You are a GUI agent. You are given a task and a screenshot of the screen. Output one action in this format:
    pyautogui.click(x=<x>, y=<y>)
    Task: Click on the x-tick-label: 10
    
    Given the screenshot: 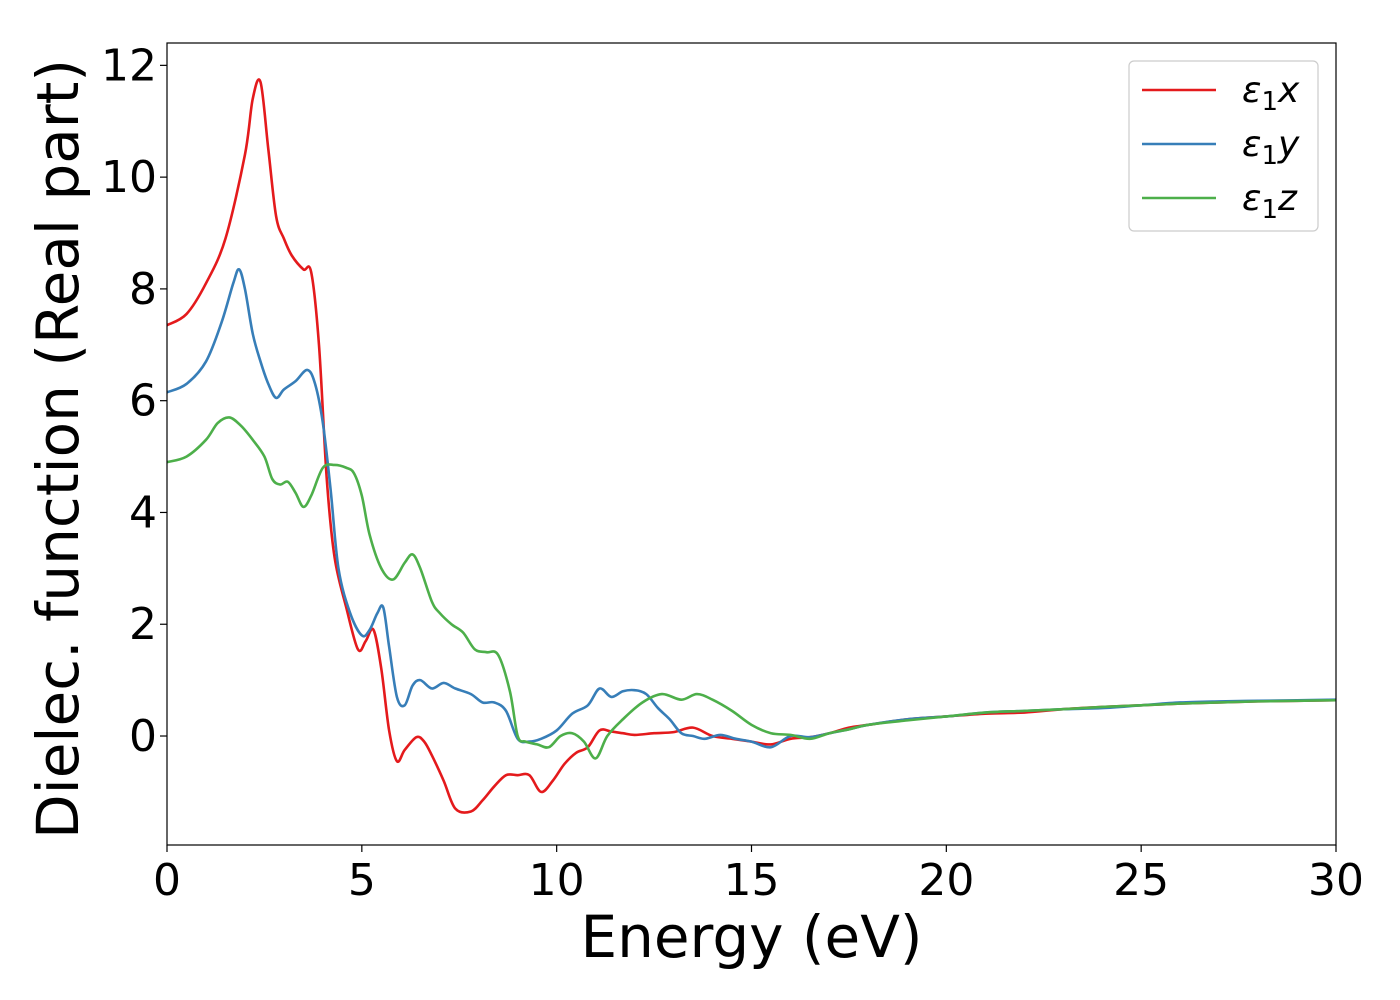 What is the action you would take?
    pyautogui.click(x=557, y=880)
    